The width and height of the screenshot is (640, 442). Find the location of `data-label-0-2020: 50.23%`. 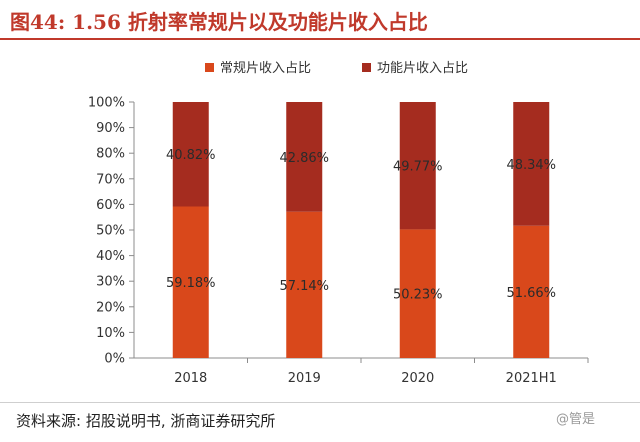

data-label-0-2020: 50.23% is located at coordinates (418, 295).